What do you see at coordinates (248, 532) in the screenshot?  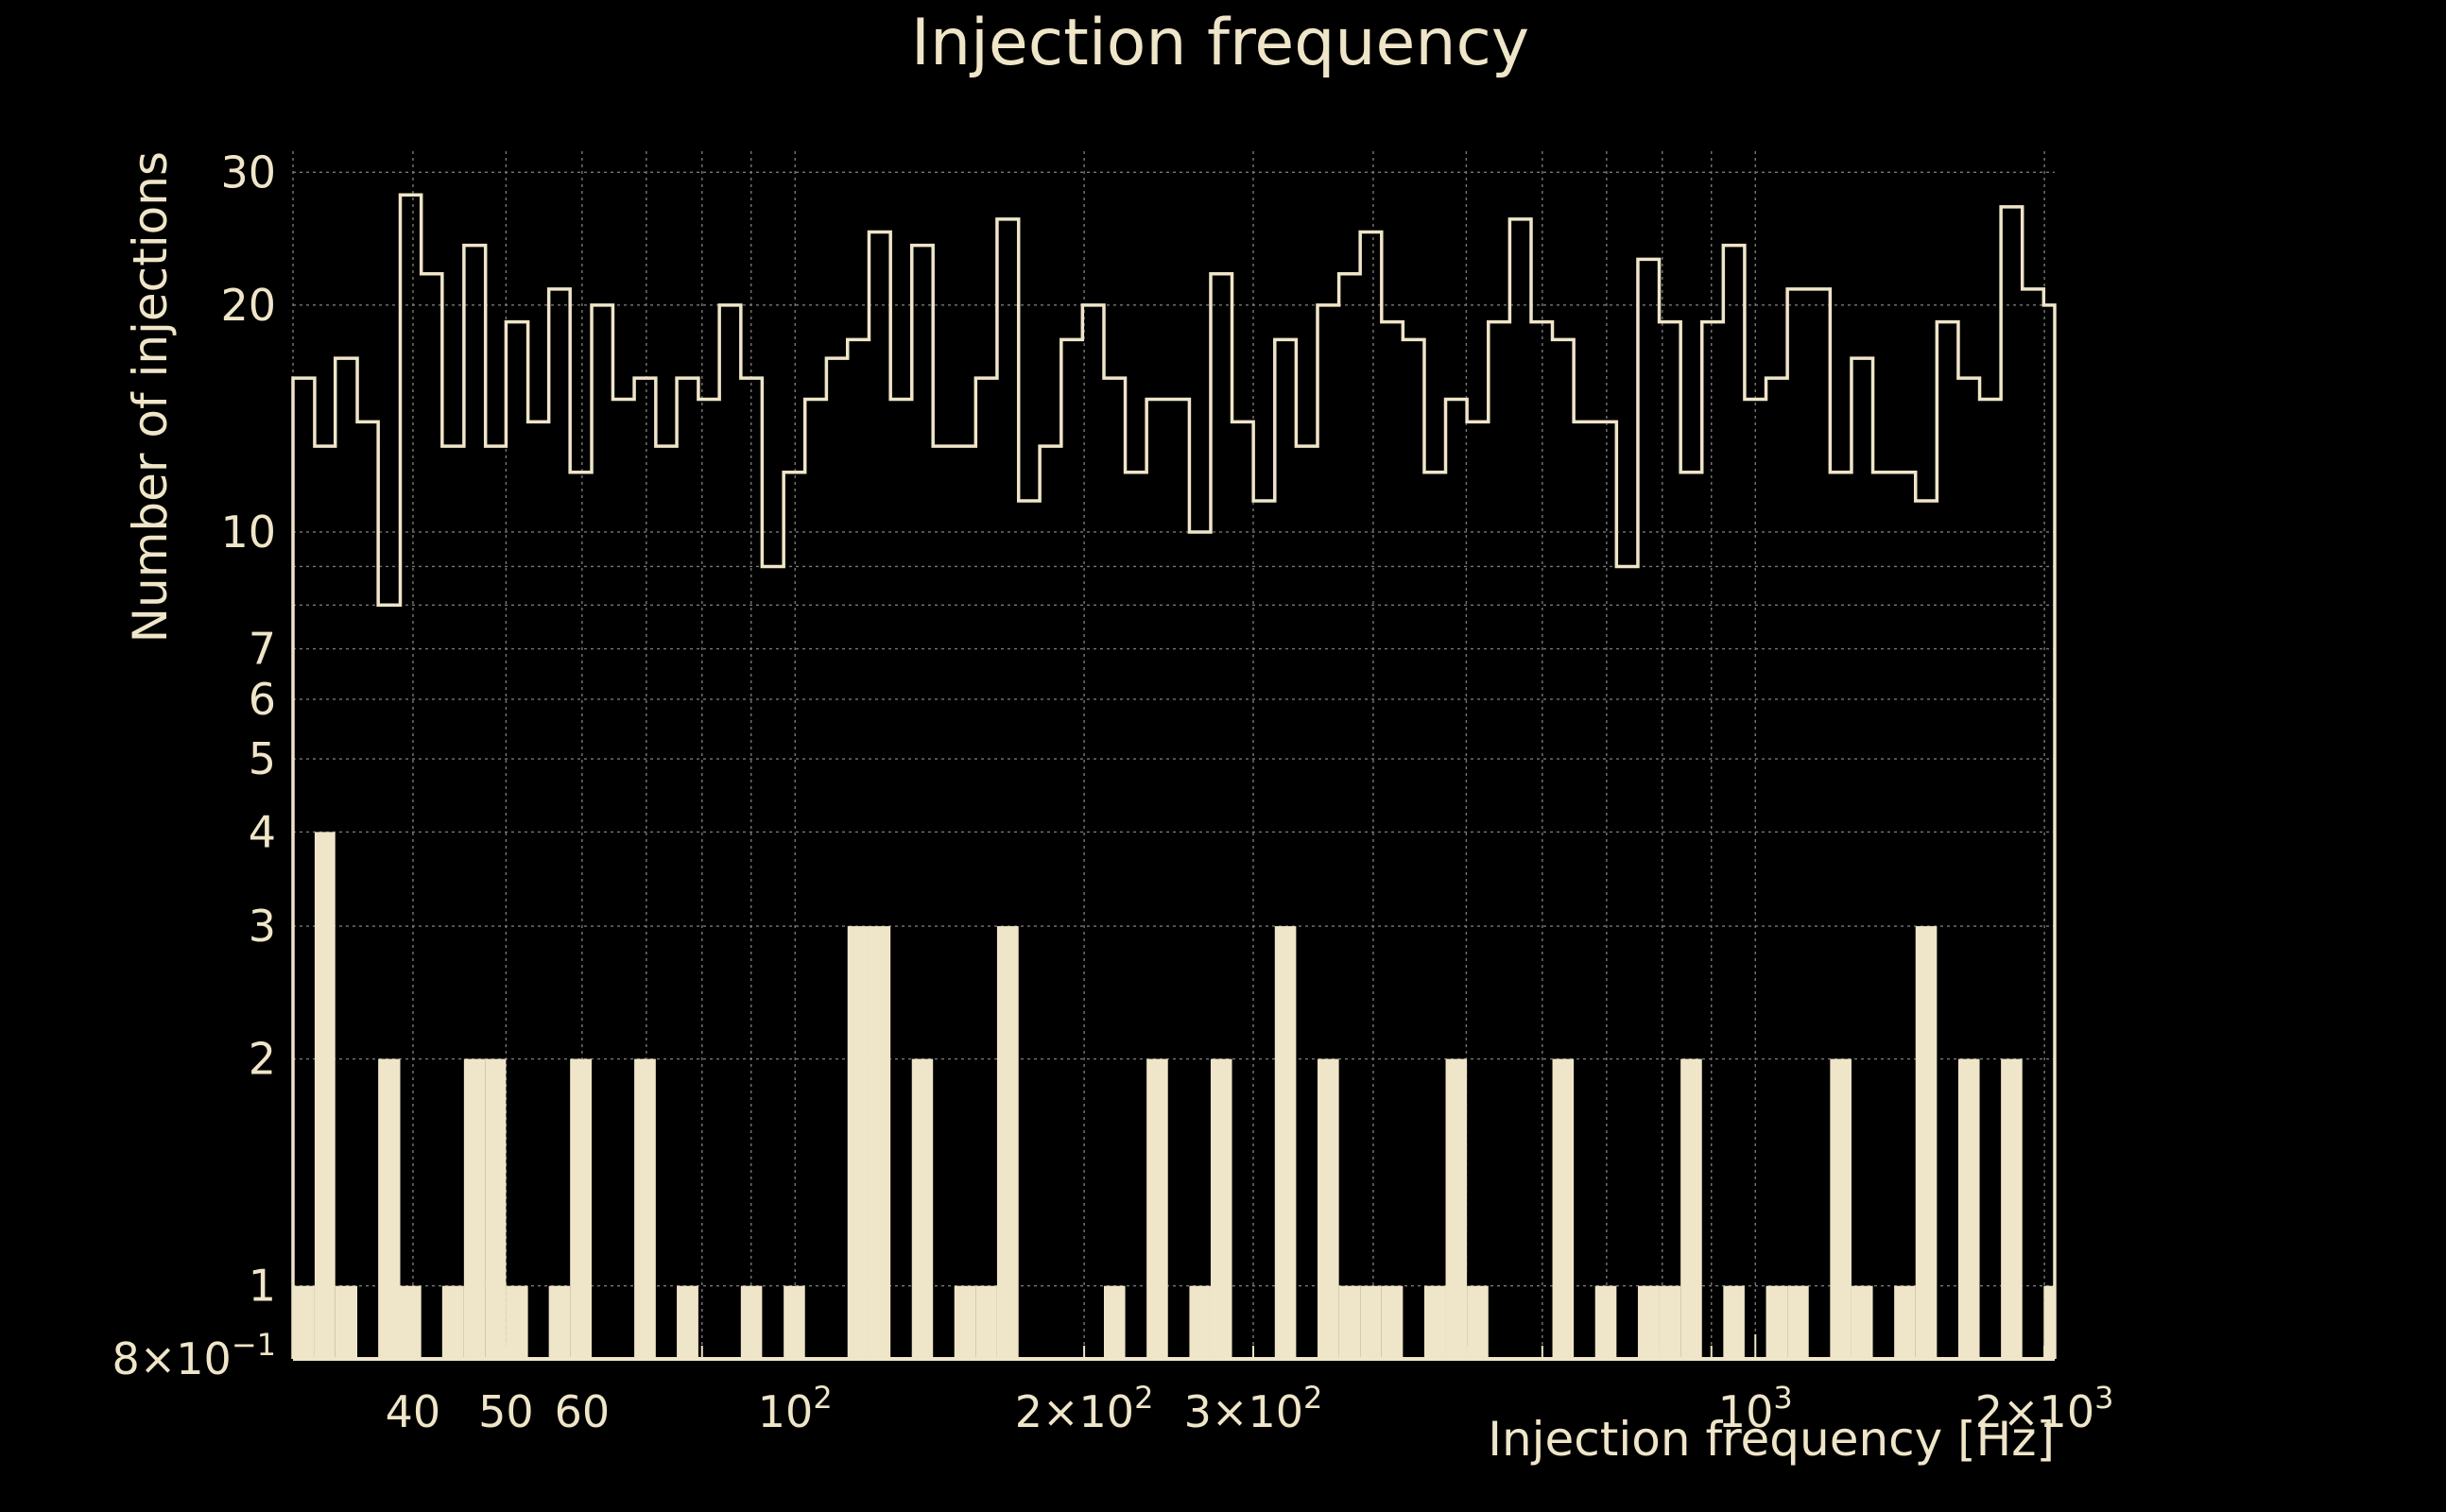 I see `y-tick-label: 10` at bounding box center [248, 532].